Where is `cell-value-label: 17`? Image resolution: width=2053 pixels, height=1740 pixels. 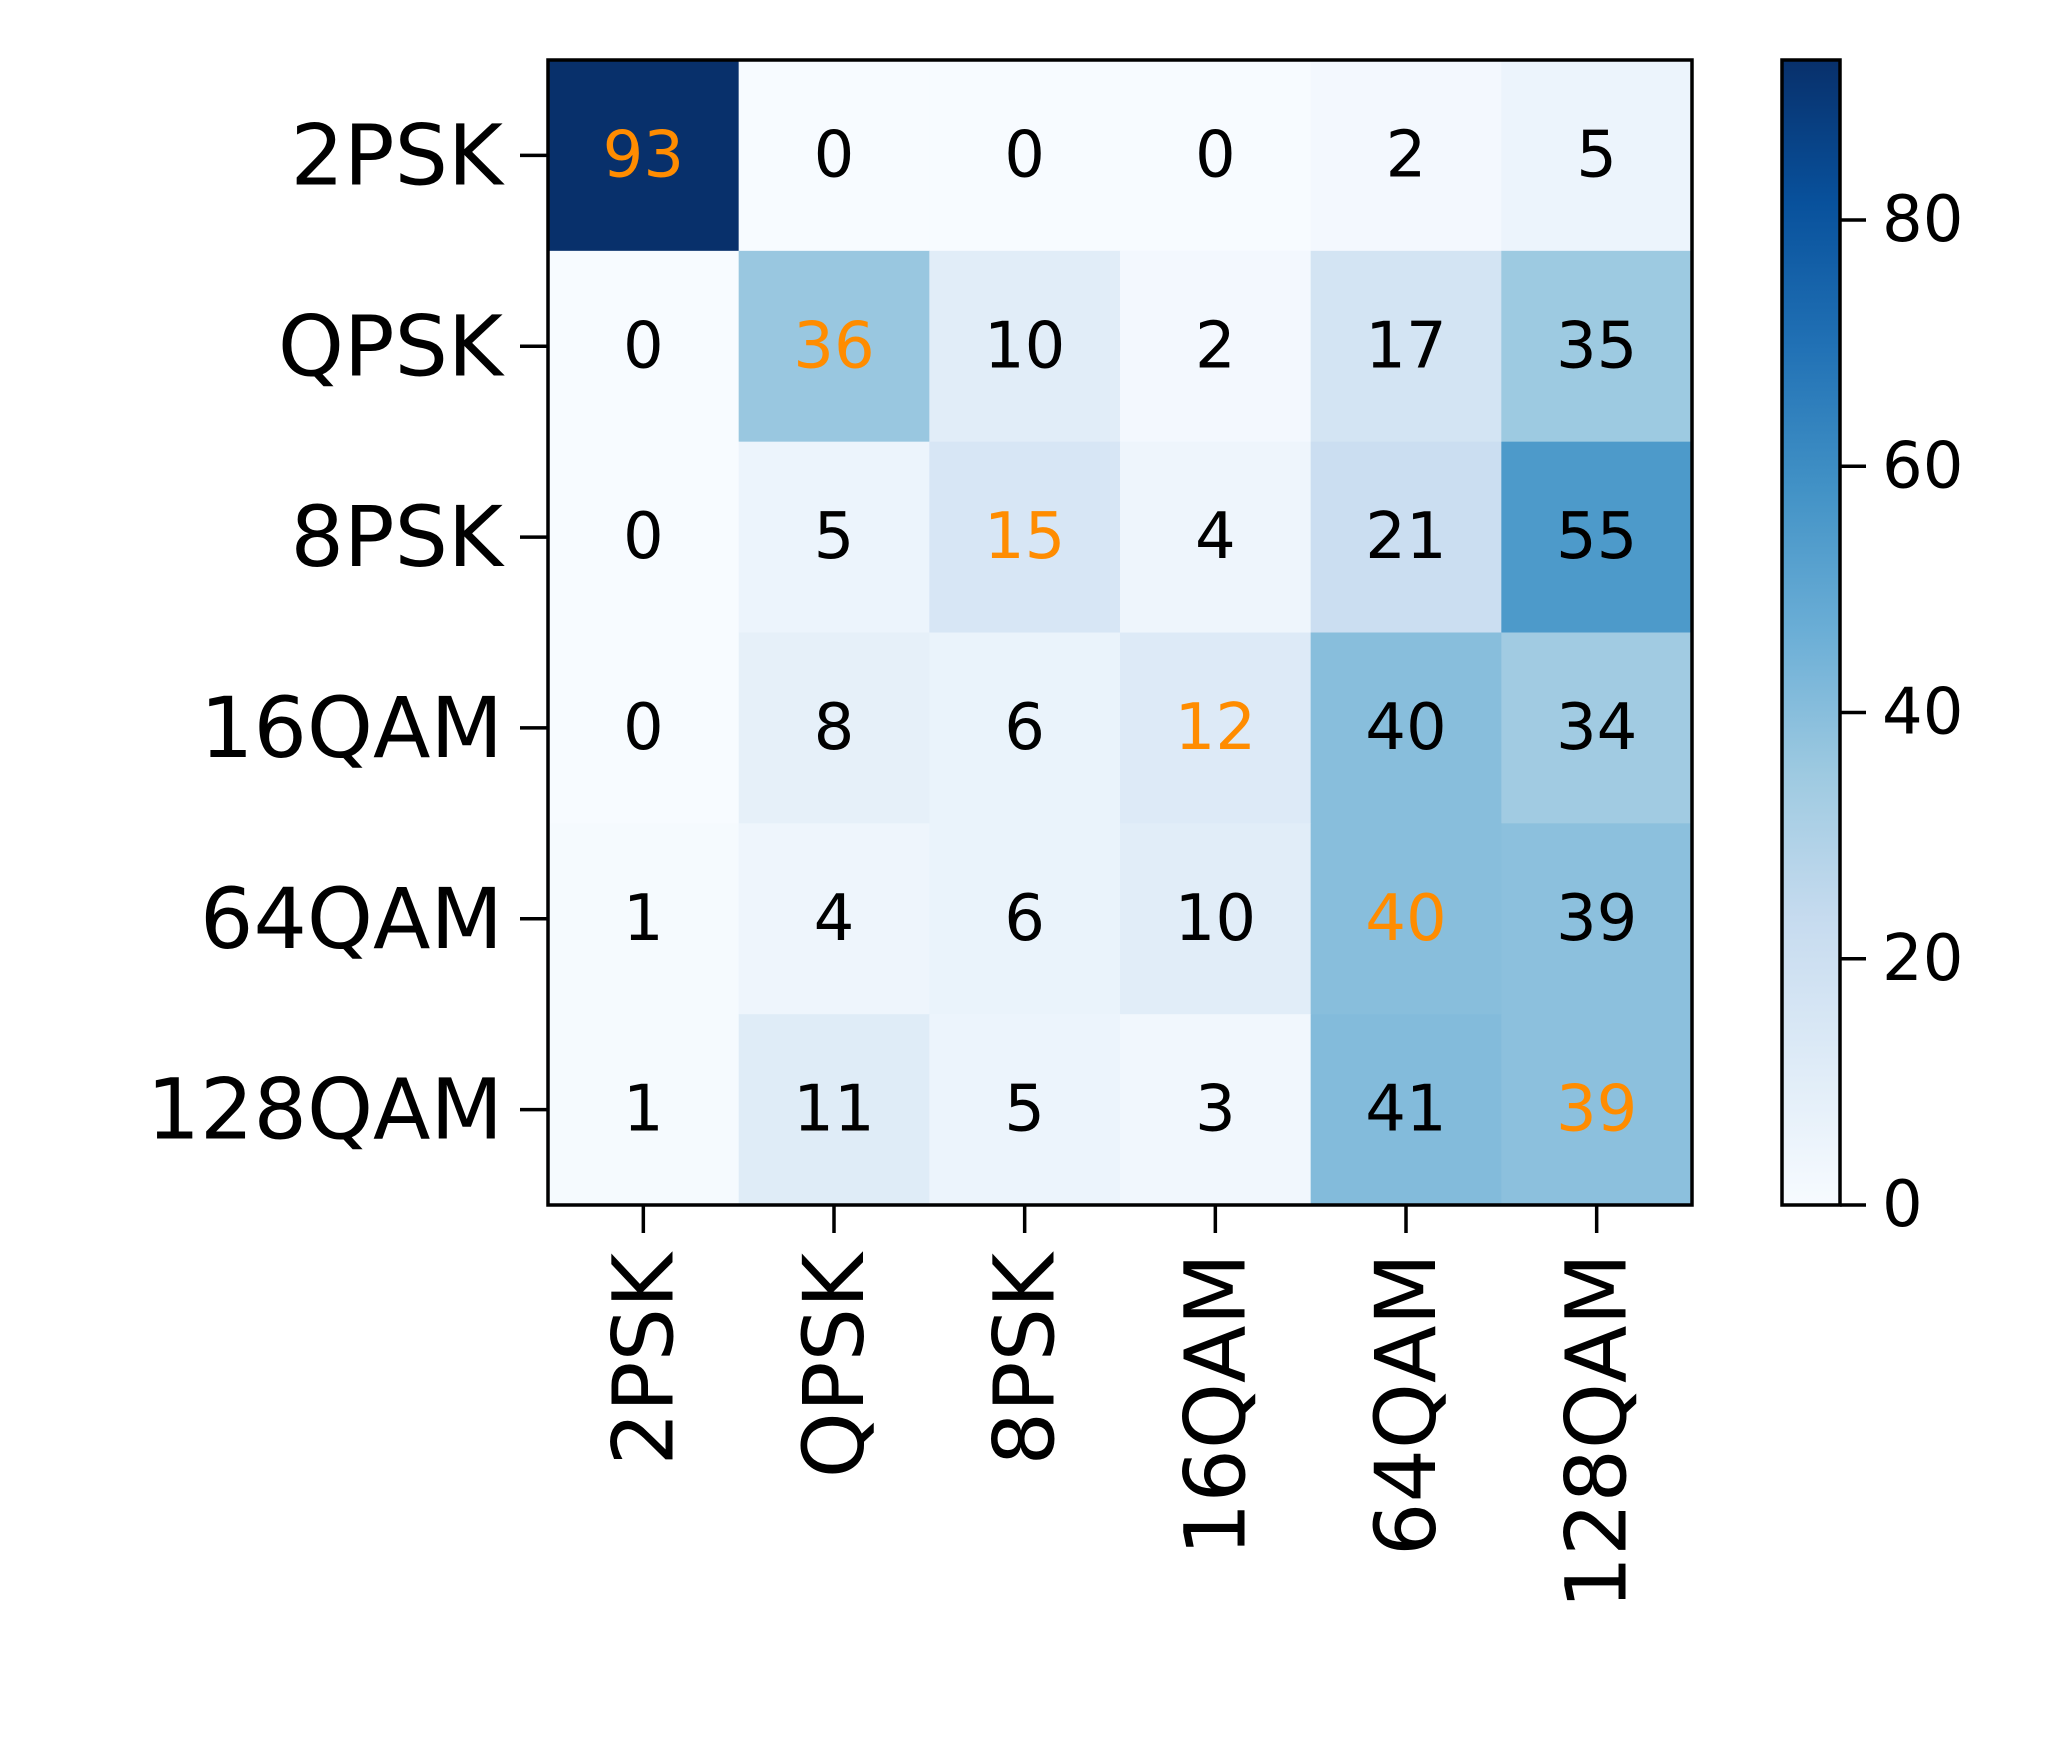
cell-value-label: 17 is located at coordinates (1405, 346).